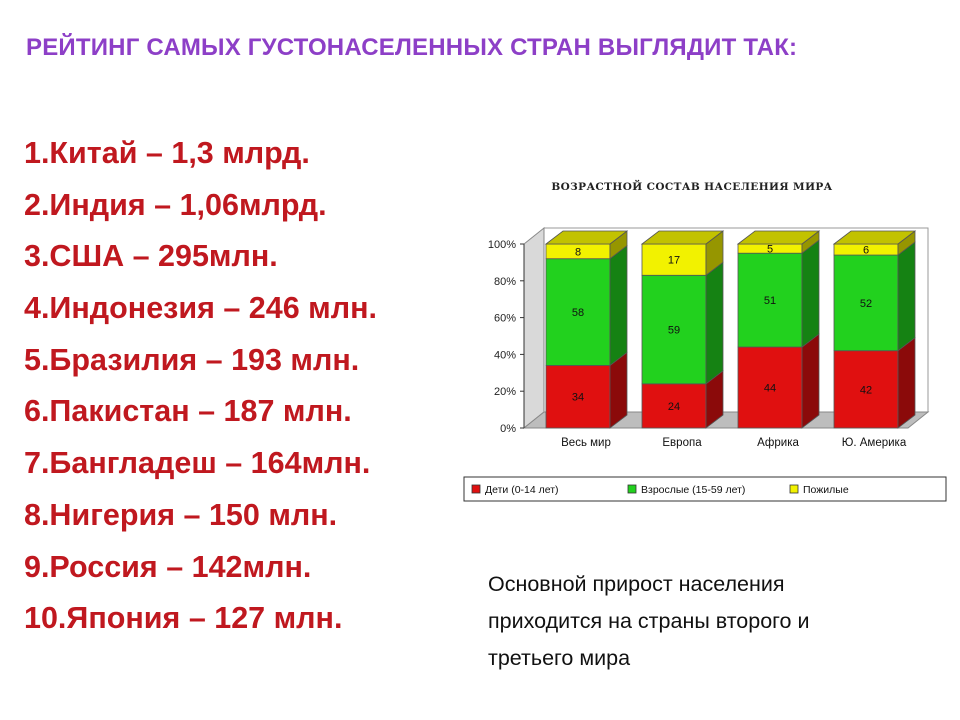  What do you see at coordinates (826, 490) in the screenshot?
I see `legend-label: Пожилые` at bounding box center [826, 490].